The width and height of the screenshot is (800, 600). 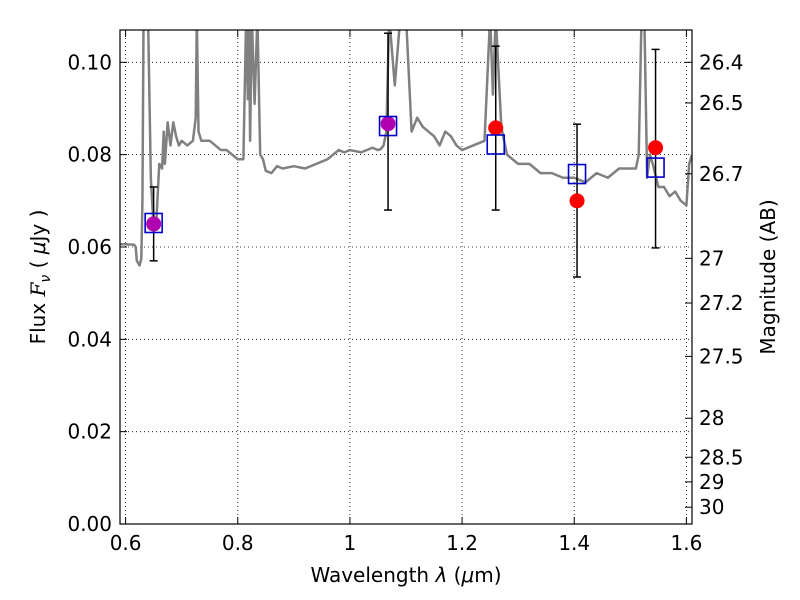 I want to click on x-tick-label: 1.2, so click(x=462, y=543).